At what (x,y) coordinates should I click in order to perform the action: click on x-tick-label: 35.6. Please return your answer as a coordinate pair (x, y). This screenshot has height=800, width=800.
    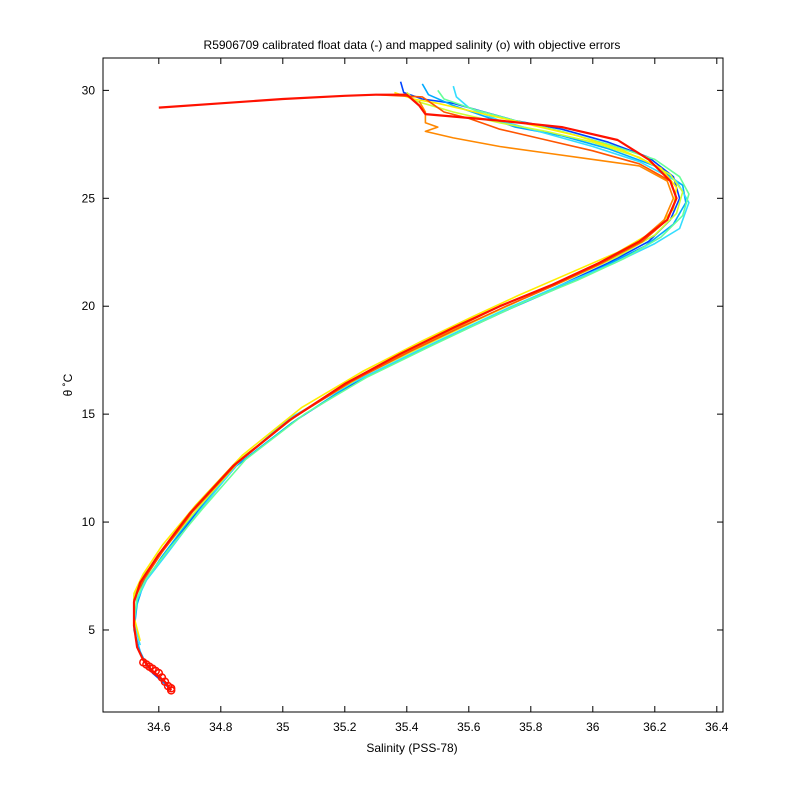
    Looking at the image, I should click on (469, 727).